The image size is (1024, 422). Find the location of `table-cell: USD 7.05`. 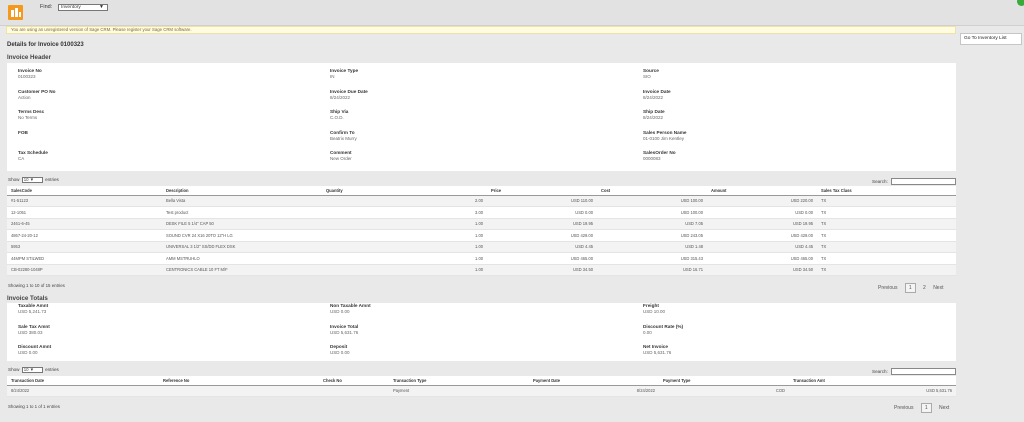

table-cell: USD 7.05 is located at coordinates (652, 224).